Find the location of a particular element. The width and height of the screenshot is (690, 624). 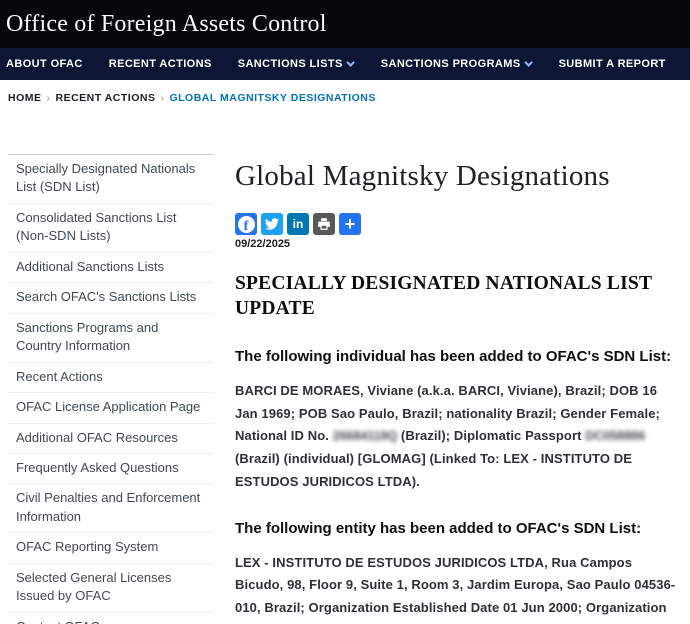

sidebar-item-reporting-system: OFAC Reporting System is located at coordinates (111, 548).